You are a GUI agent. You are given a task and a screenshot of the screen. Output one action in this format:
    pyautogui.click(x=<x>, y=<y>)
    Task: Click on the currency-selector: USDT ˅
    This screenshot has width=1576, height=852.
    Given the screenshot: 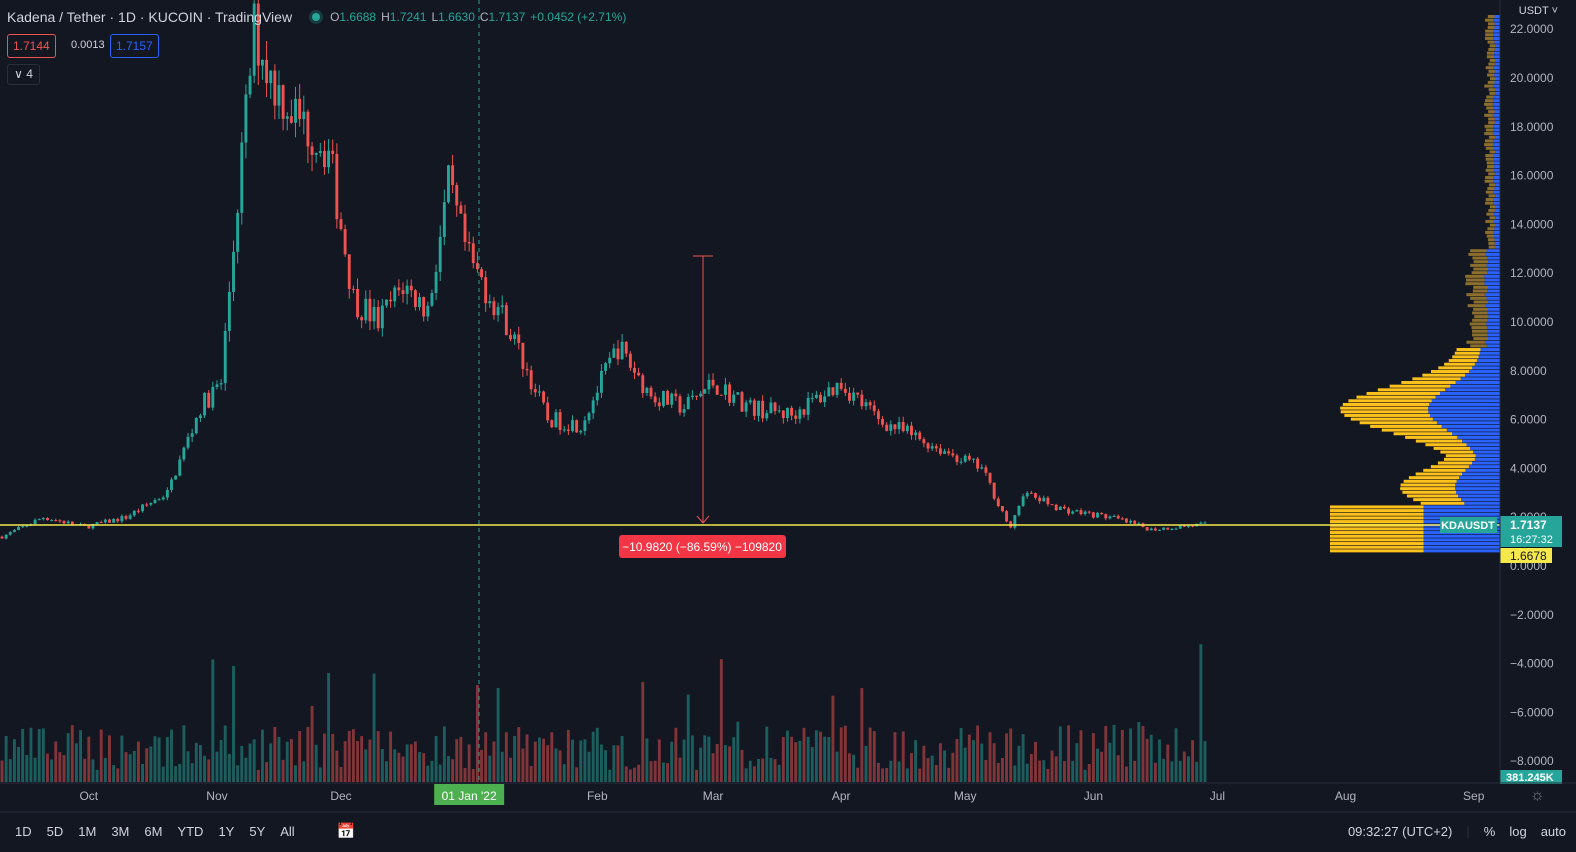 What is the action you would take?
    pyautogui.click(x=1538, y=11)
    